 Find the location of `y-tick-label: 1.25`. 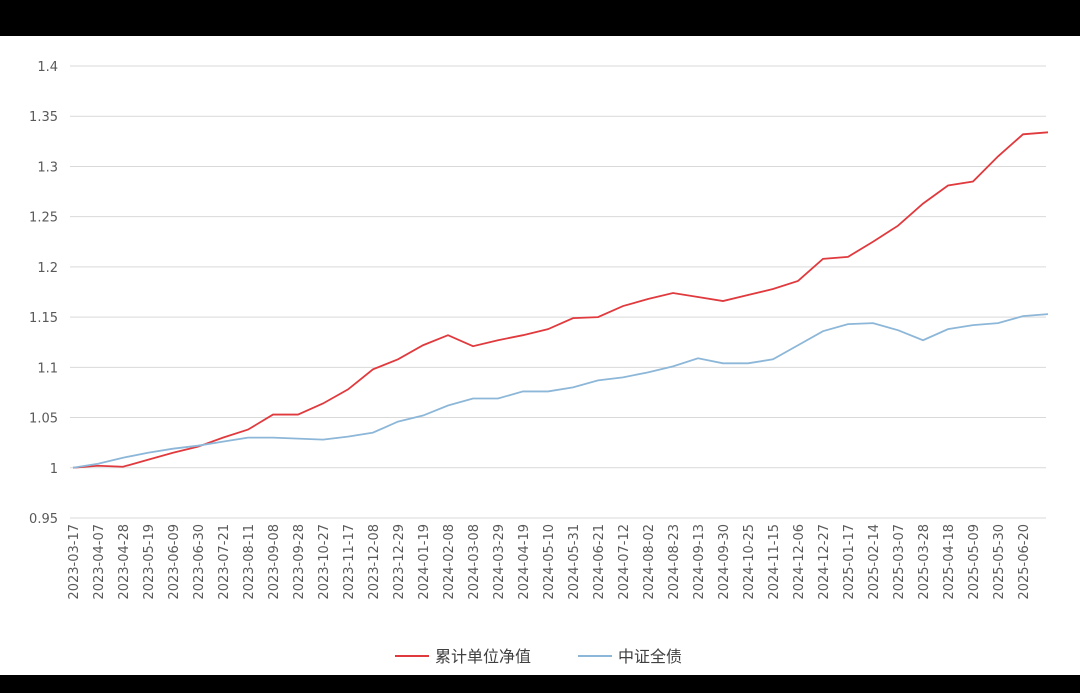

y-tick-label: 1.25 is located at coordinates (43, 218).